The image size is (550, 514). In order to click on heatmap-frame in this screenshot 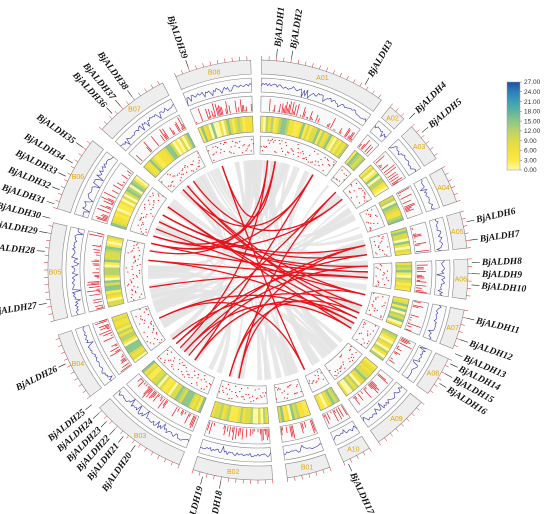, I will do `click(355, 160)`.